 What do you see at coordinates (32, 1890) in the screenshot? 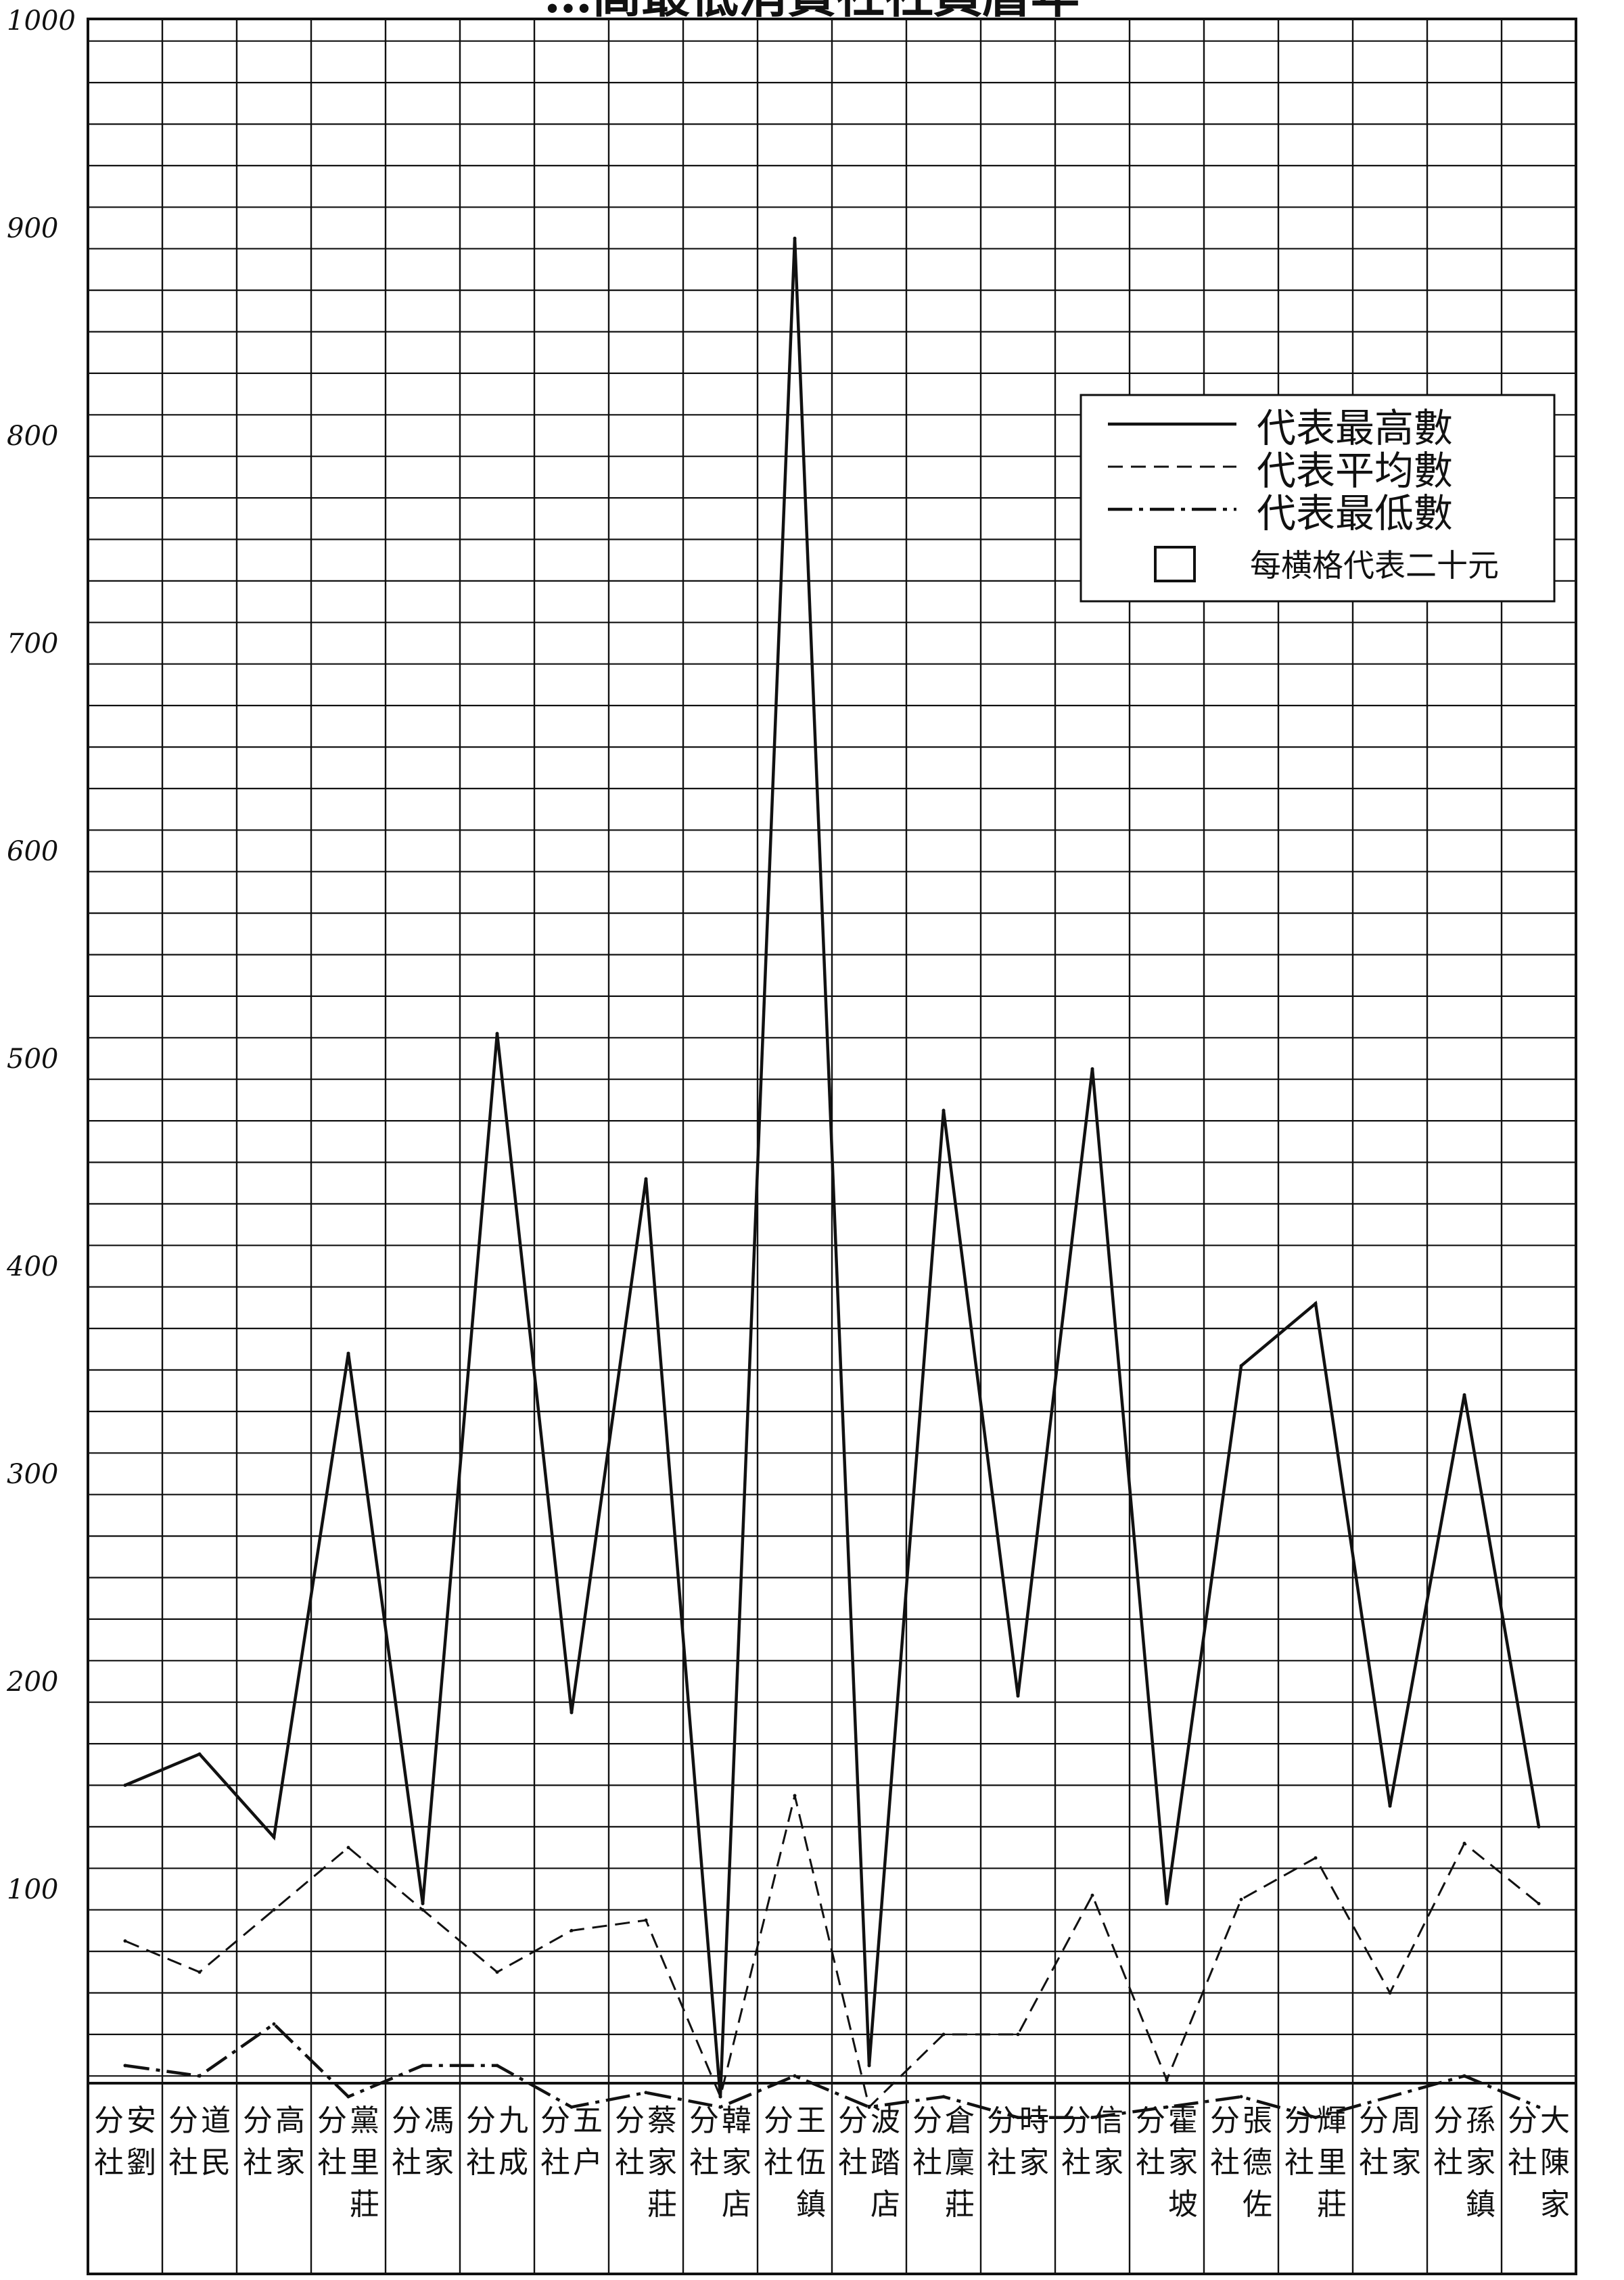
I see `y-tick-label: 100` at bounding box center [32, 1890].